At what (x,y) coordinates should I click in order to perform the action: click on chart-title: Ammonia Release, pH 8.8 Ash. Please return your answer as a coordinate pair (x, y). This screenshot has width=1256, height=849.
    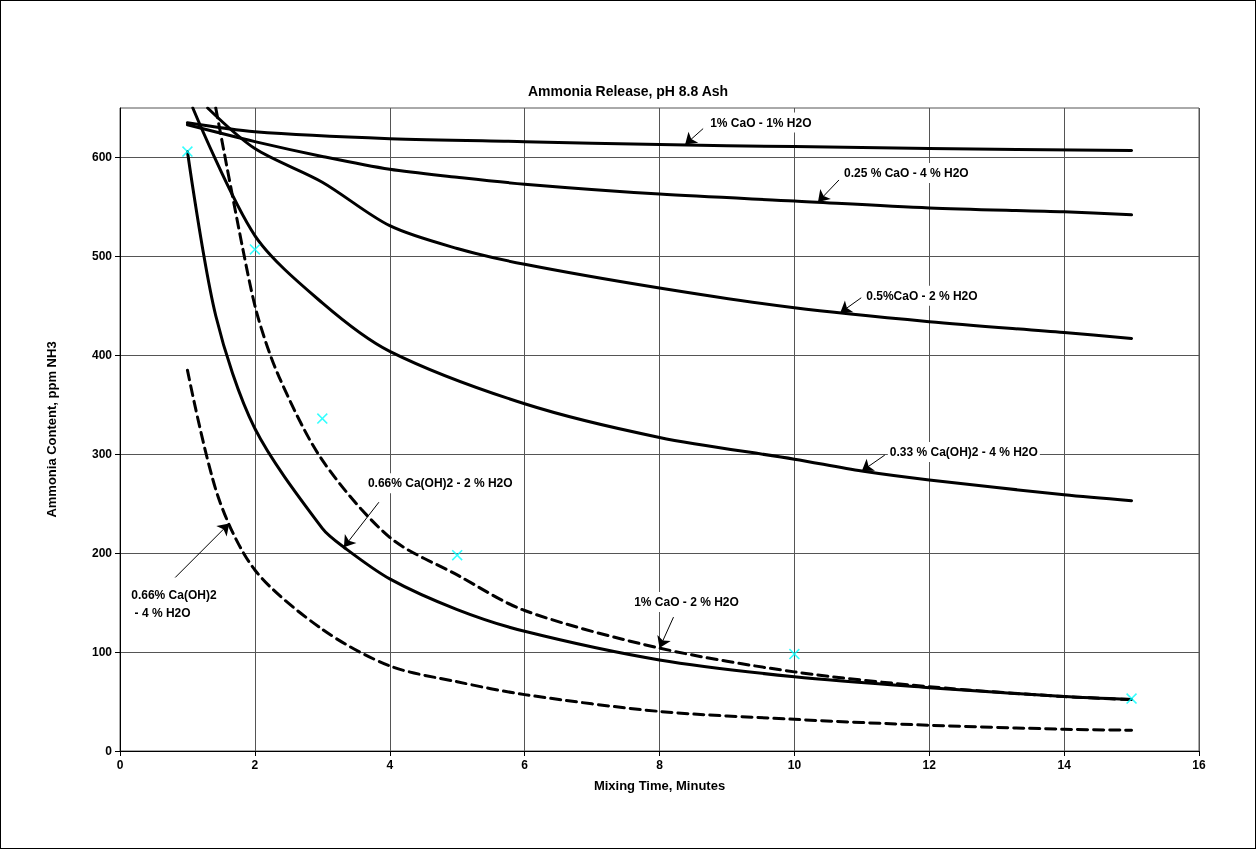
    Looking at the image, I should click on (628, 91).